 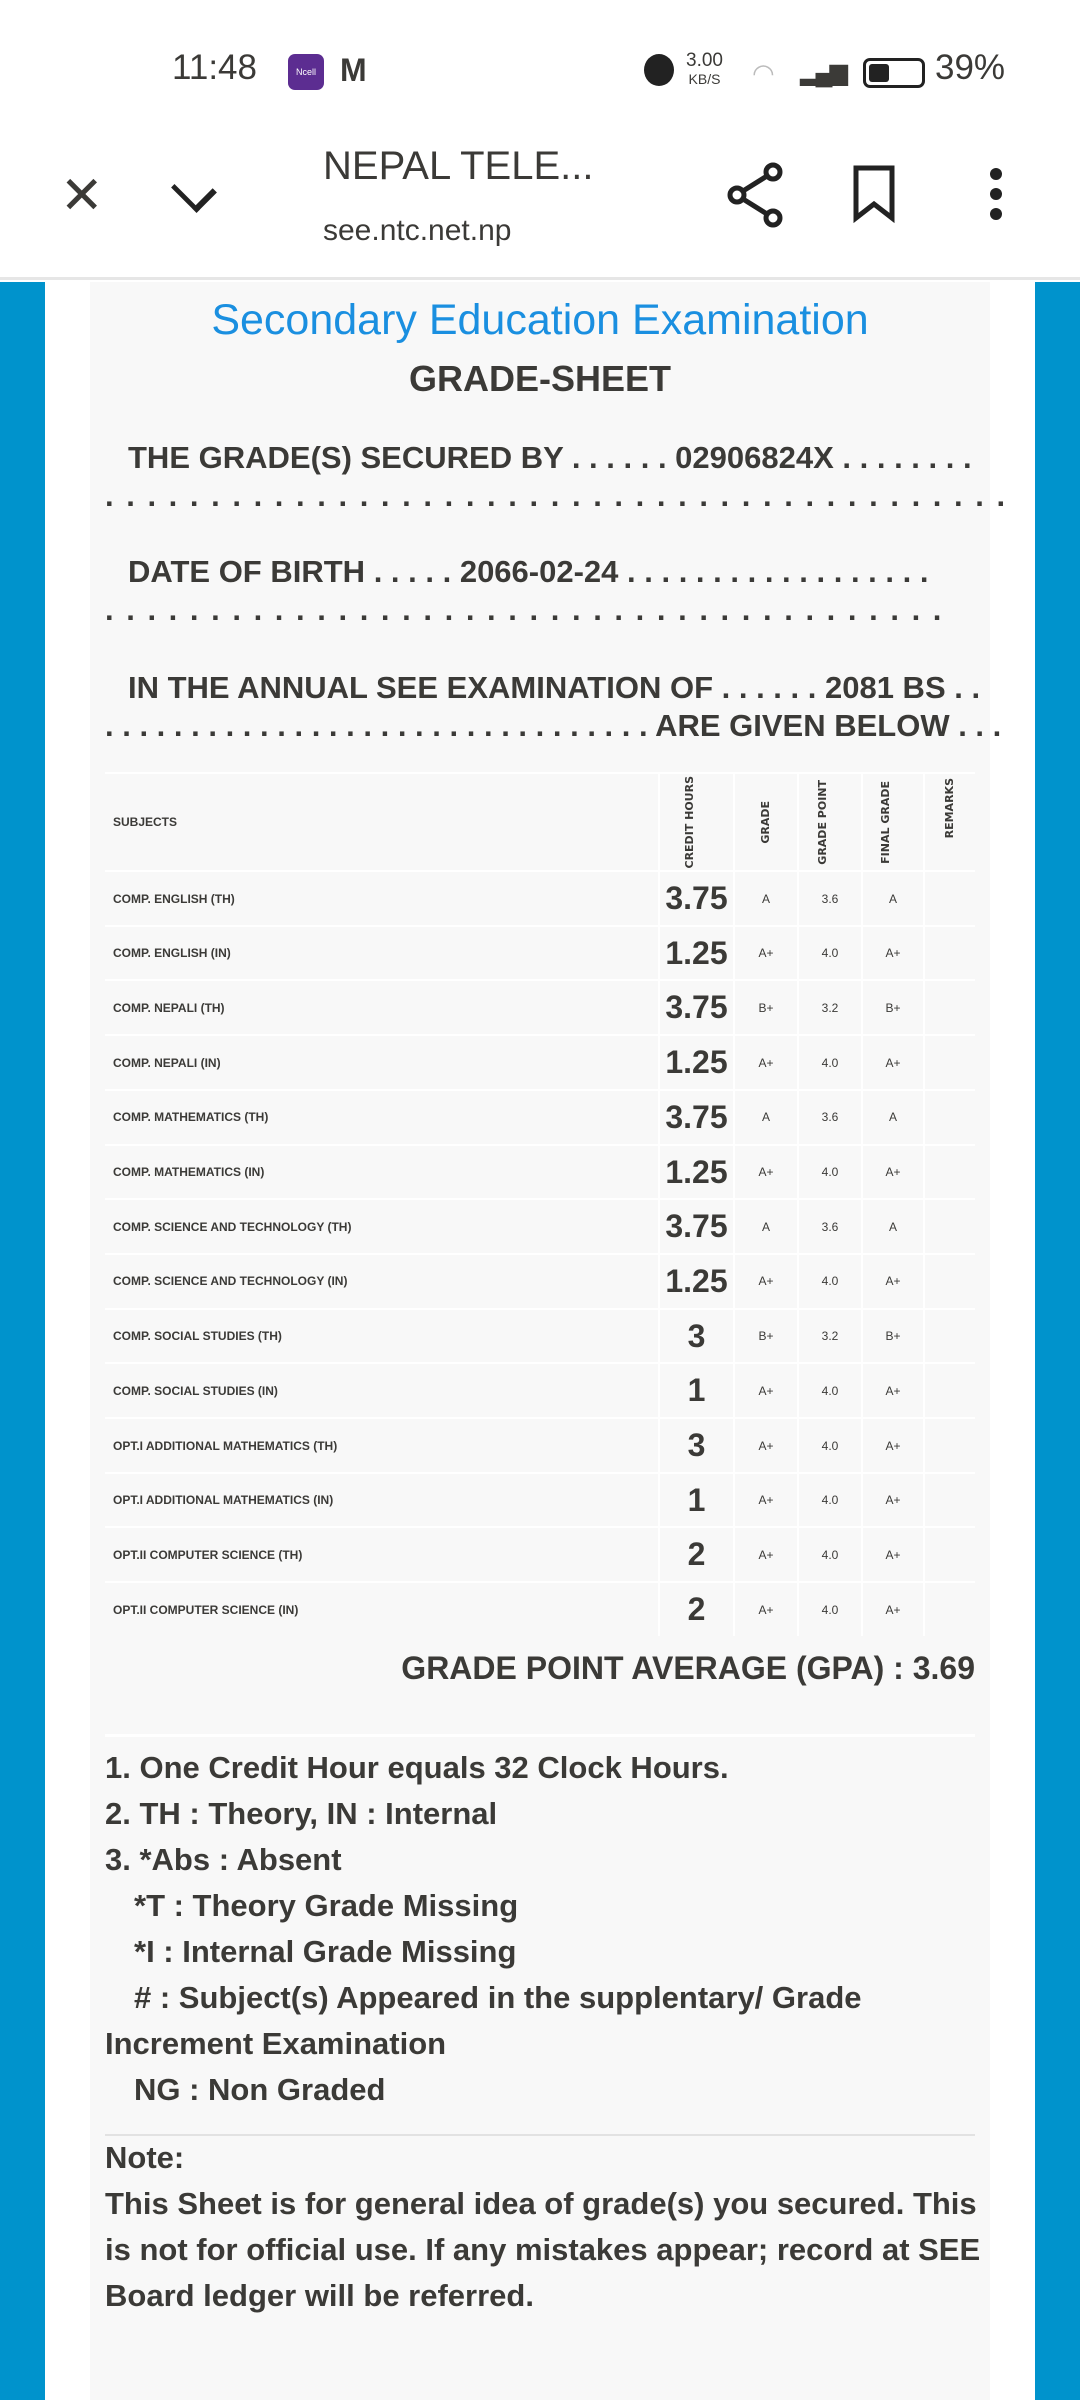 What do you see at coordinates (885, 822) in the screenshot?
I see `col-final-grade: FINAL GRADE` at bounding box center [885, 822].